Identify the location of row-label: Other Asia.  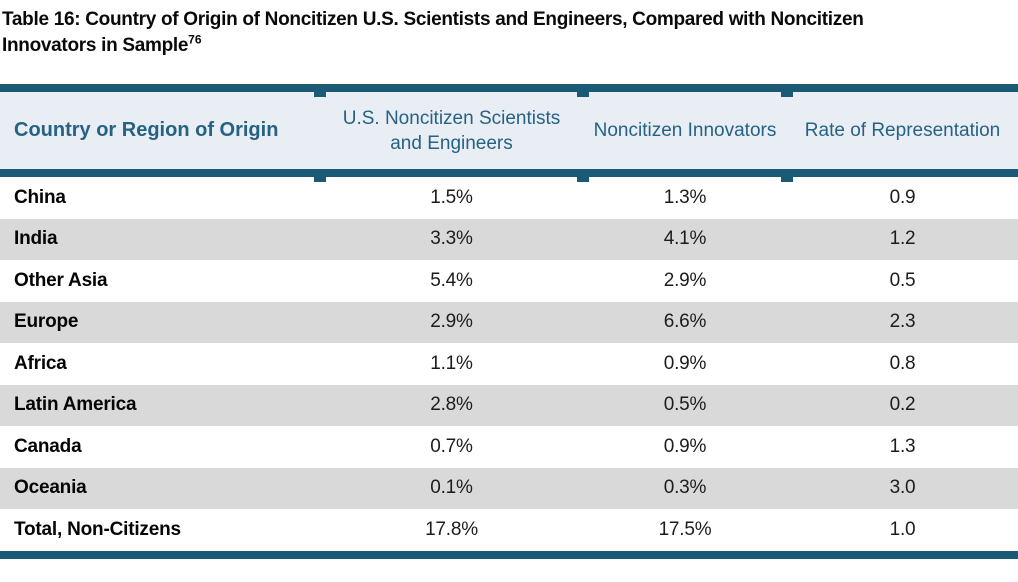
(61, 280).